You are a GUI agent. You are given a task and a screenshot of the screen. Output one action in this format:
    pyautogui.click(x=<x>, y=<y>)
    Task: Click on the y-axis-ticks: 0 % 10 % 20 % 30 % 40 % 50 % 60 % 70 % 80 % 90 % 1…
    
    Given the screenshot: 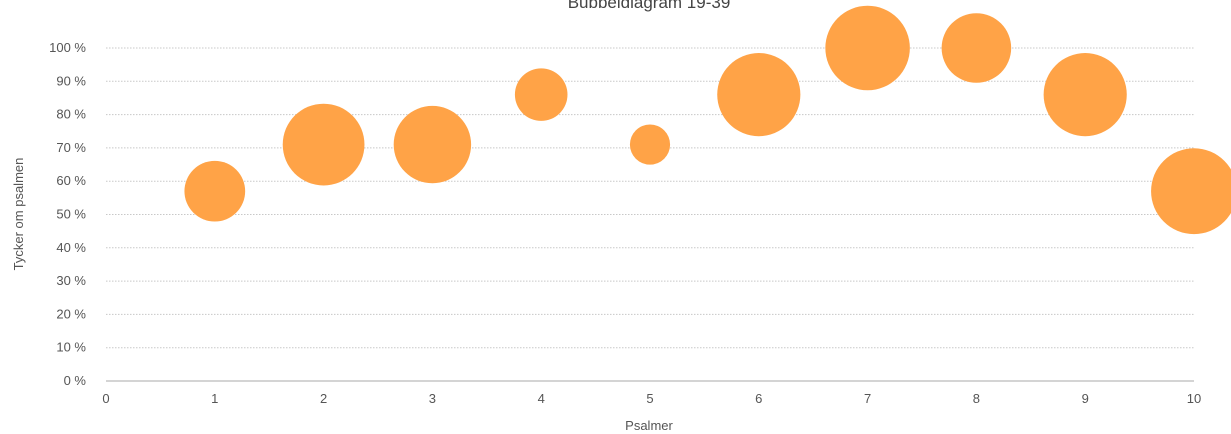 What is the action you would take?
    pyautogui.click(x=67, y=214)
    